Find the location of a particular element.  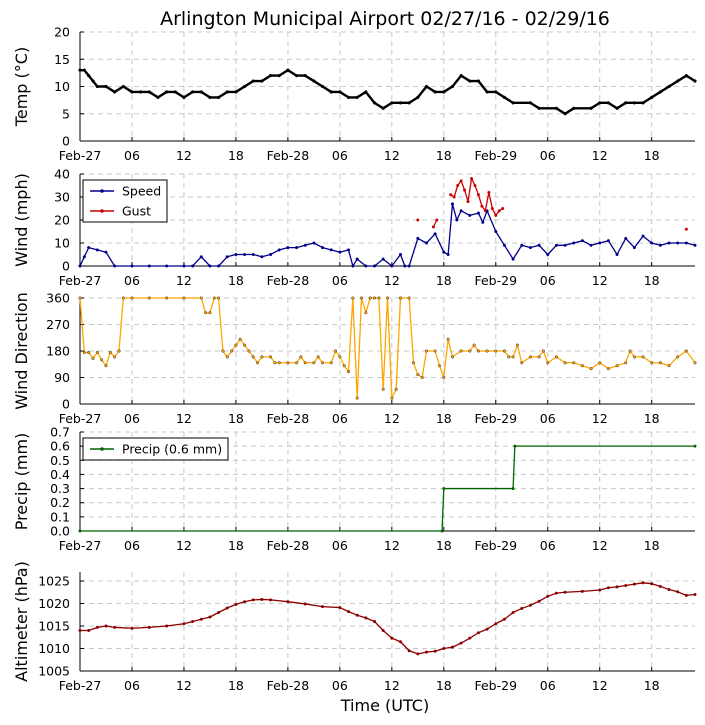

y-tick-label: 360 is located at coordinates (58, 298).